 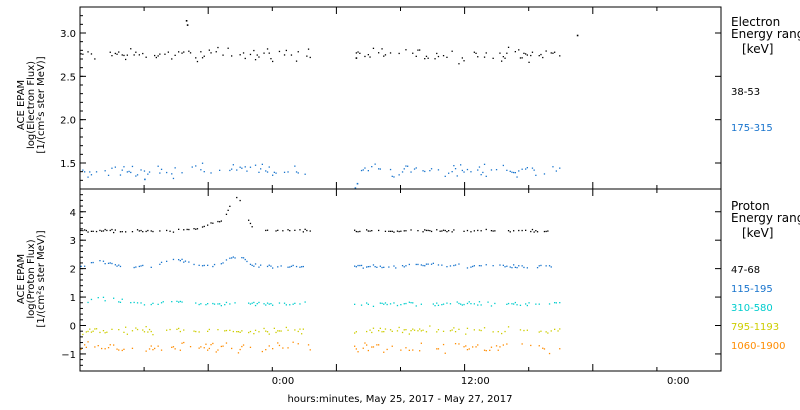 What do you see at coordinates (41, 278) in the screenshot?
I see `proton-ylabel-line-3: [1/(cm²s ster MeV)]` at bounding box center [41, 278].